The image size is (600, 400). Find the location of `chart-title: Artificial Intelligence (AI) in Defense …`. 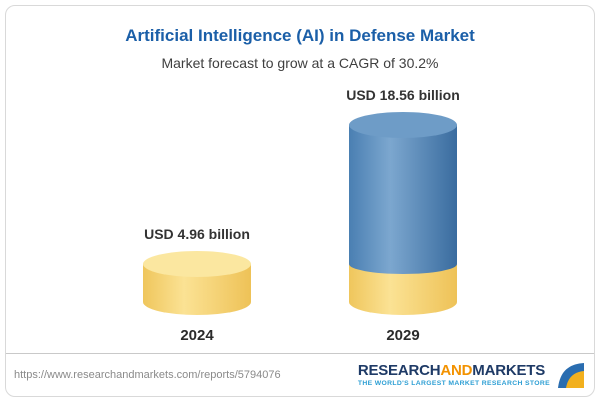

chart-title: Artificial Intelligence (AI) in Defense … is located at coordinates (300, 35).